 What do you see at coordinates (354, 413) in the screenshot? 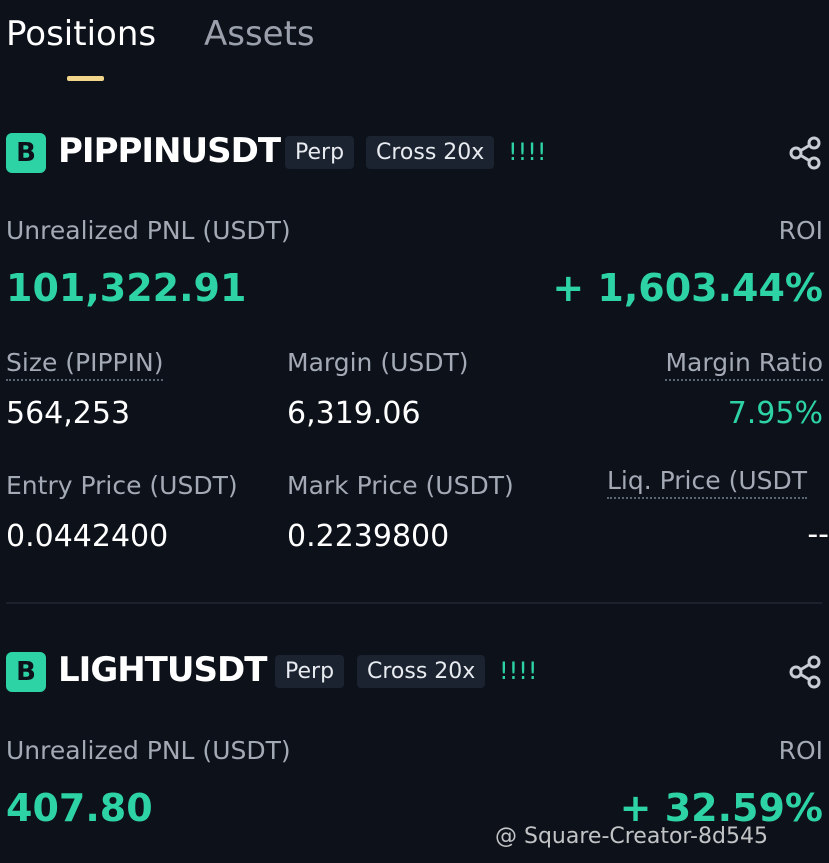
I see `field-value: 6,319.06` at bounding box center [354, 413].